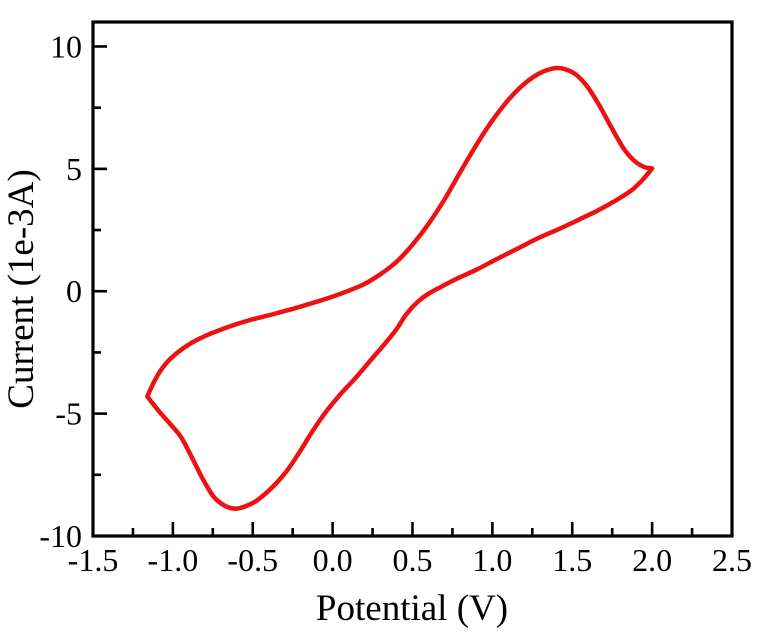 The image size is (759, 637). Describe the element at coordinates (252, 560) in the screenshot. I see `x-tick-label: -0.5` at that location.